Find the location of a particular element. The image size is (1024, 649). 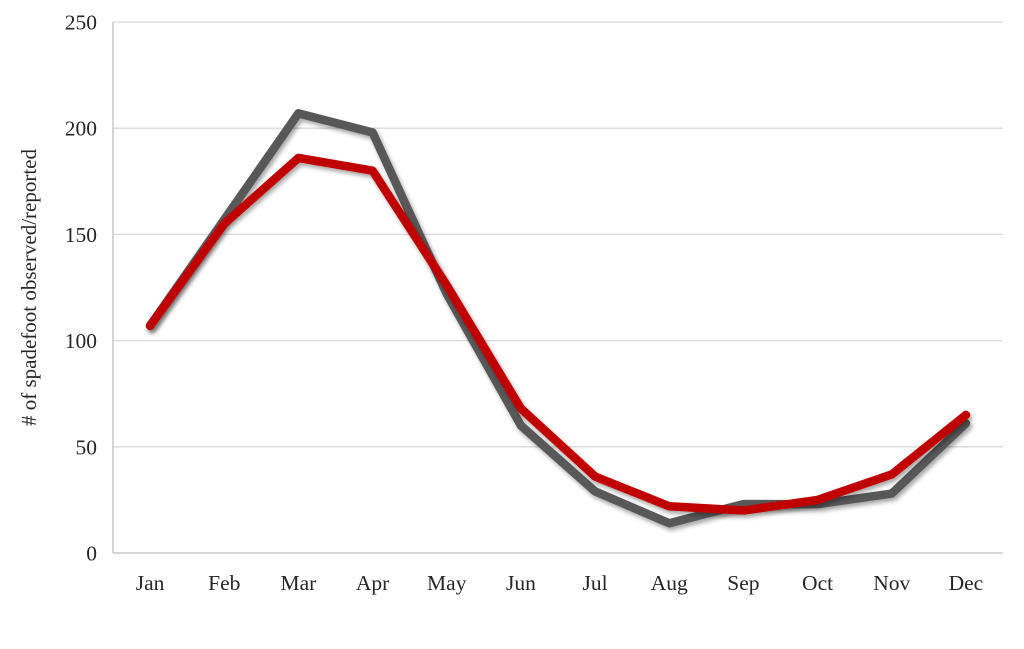

x-tick-label: Feb is located at coordinates (224, 583).